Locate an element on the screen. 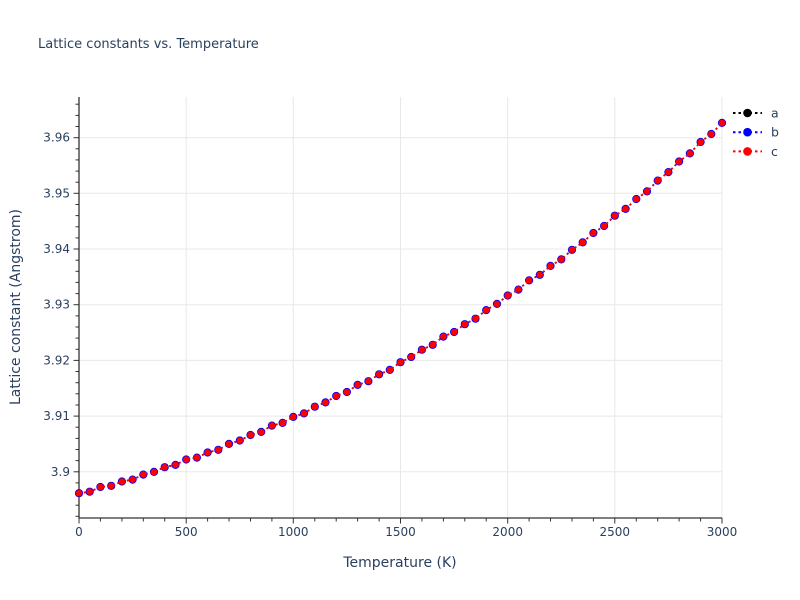 Image resolution: width=800 pixels, height=600 pixels. x-tick-label: 3000 is located at coordinates (722, 532).